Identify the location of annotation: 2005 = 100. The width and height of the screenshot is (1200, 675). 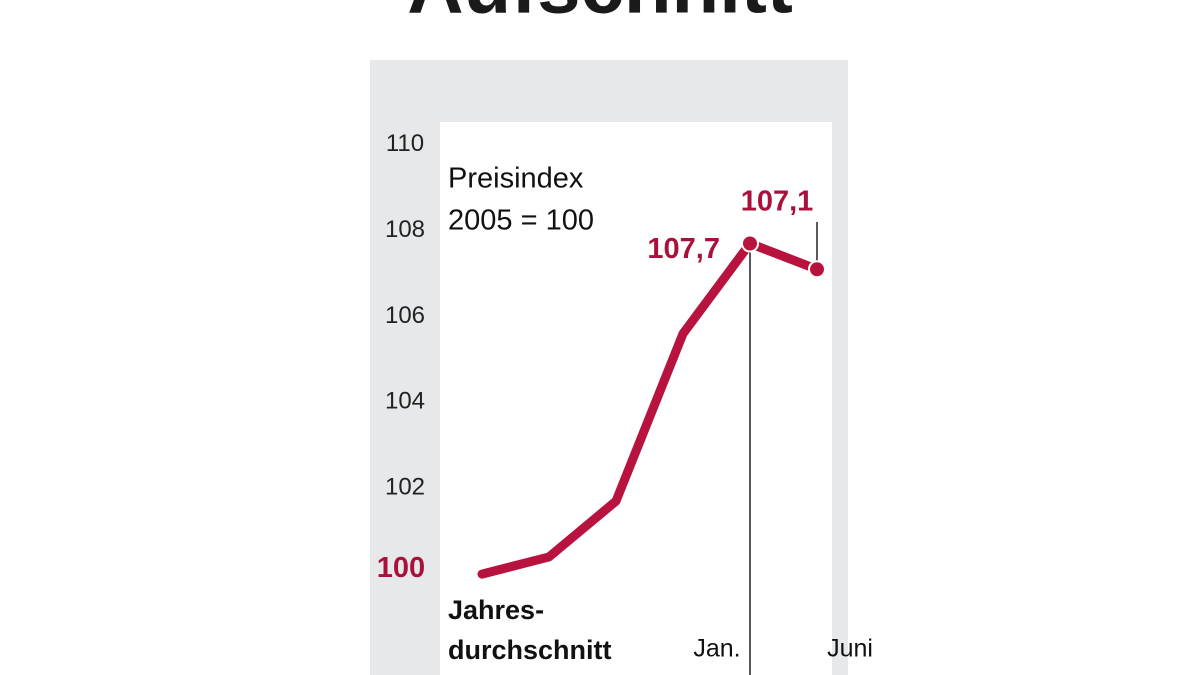
(521, 221).